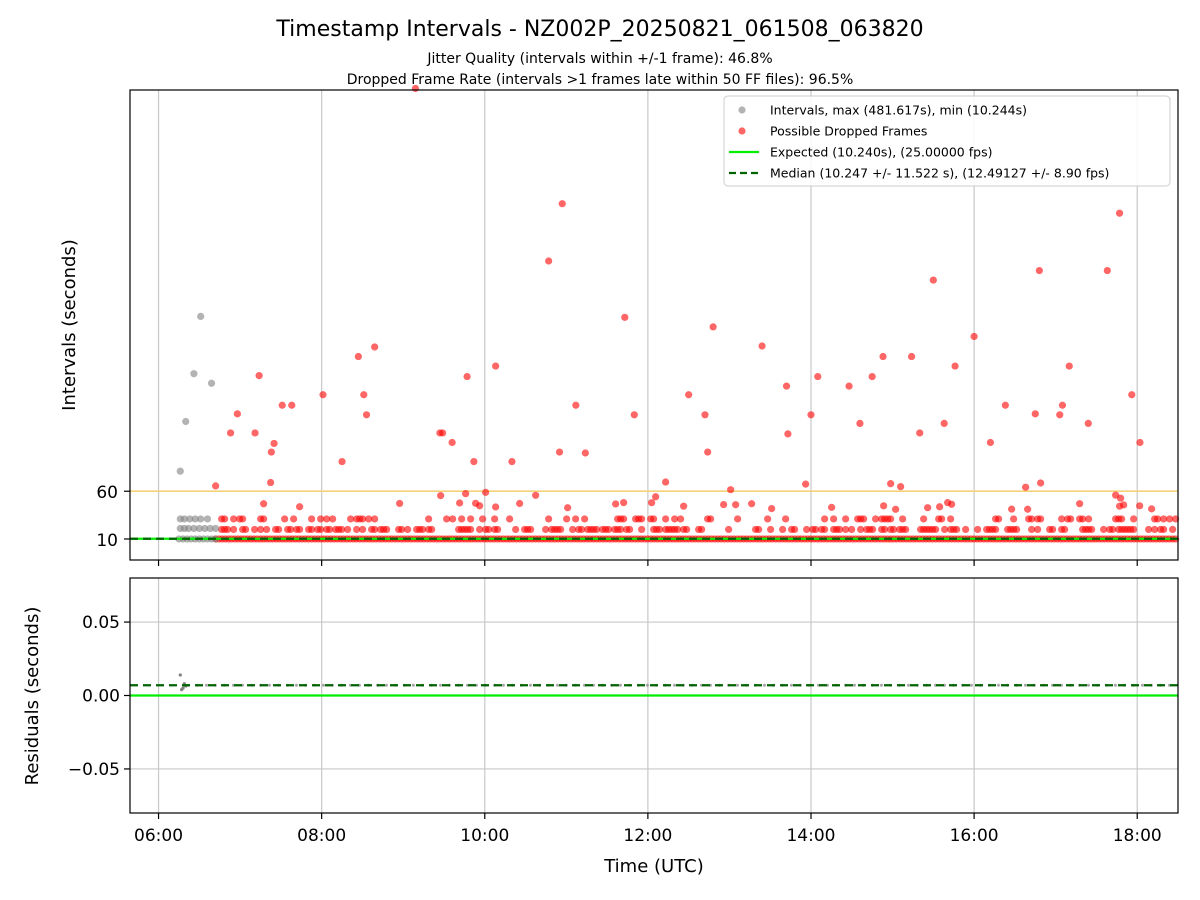 Image resolution: width=1200 pixels, height=900 pixels. Describe the element at coordinates (101, 697) in the screenshot. I see `y-tick-label: 0.00` at that location.